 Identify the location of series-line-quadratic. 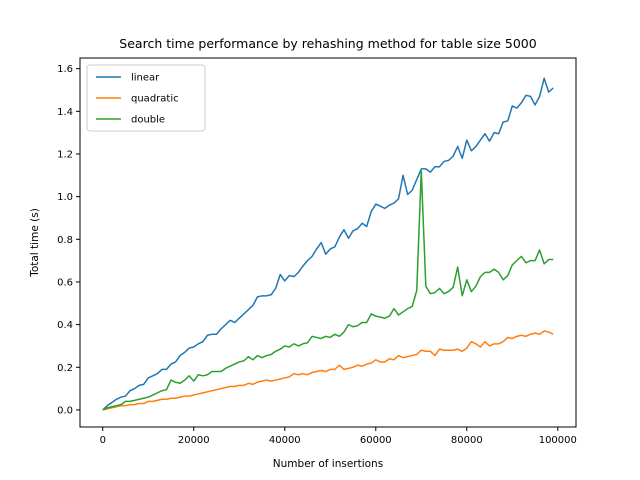
(328, 370).